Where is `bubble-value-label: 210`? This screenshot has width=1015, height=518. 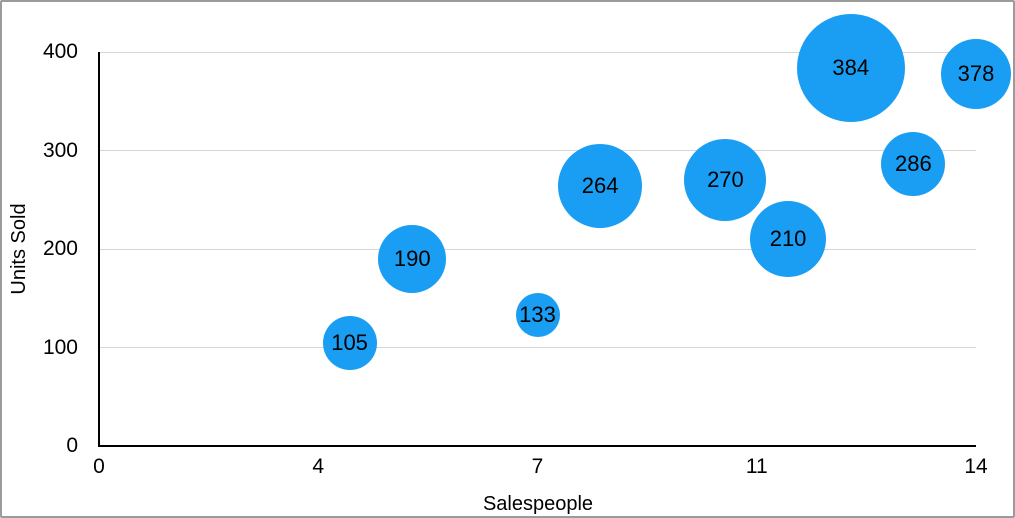 bubble-value-label: 210 is located at coordinates (788, 239).